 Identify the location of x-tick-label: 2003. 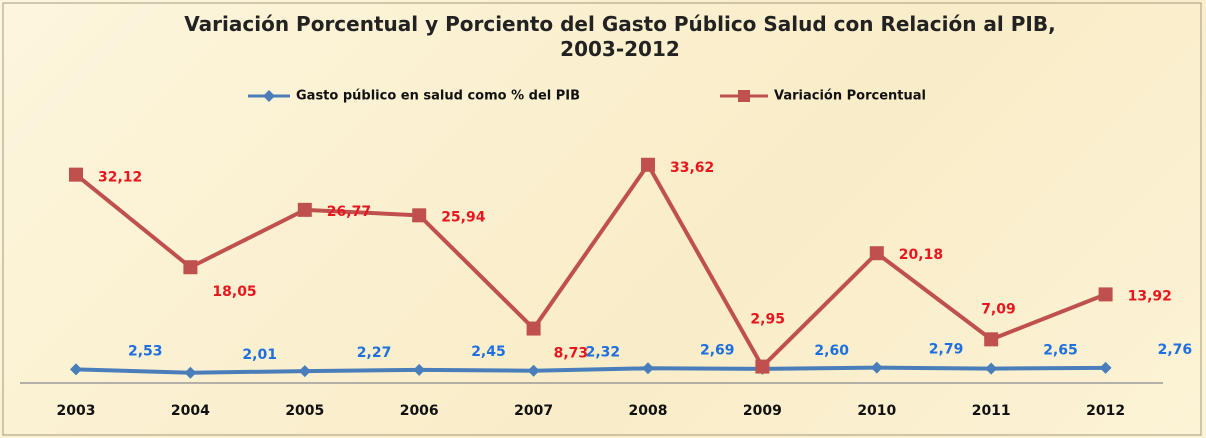
(76, 411).